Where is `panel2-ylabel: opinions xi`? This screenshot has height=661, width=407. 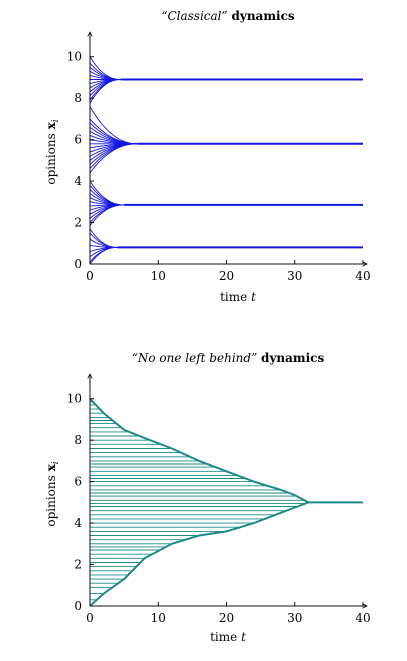 panel2-ylabel: opinions xi is located at coordinates (52, 493).